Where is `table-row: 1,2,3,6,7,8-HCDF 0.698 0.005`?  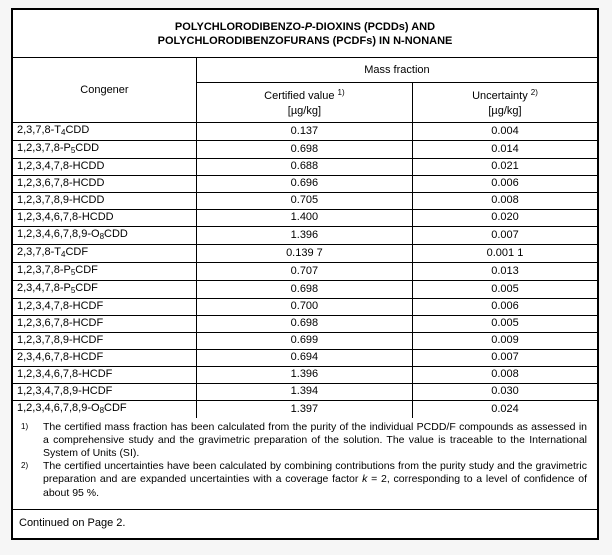
table-row: 1,2,3,6,7,8-HCDF 0.698 0.005 is located at coordinates (305, 323).